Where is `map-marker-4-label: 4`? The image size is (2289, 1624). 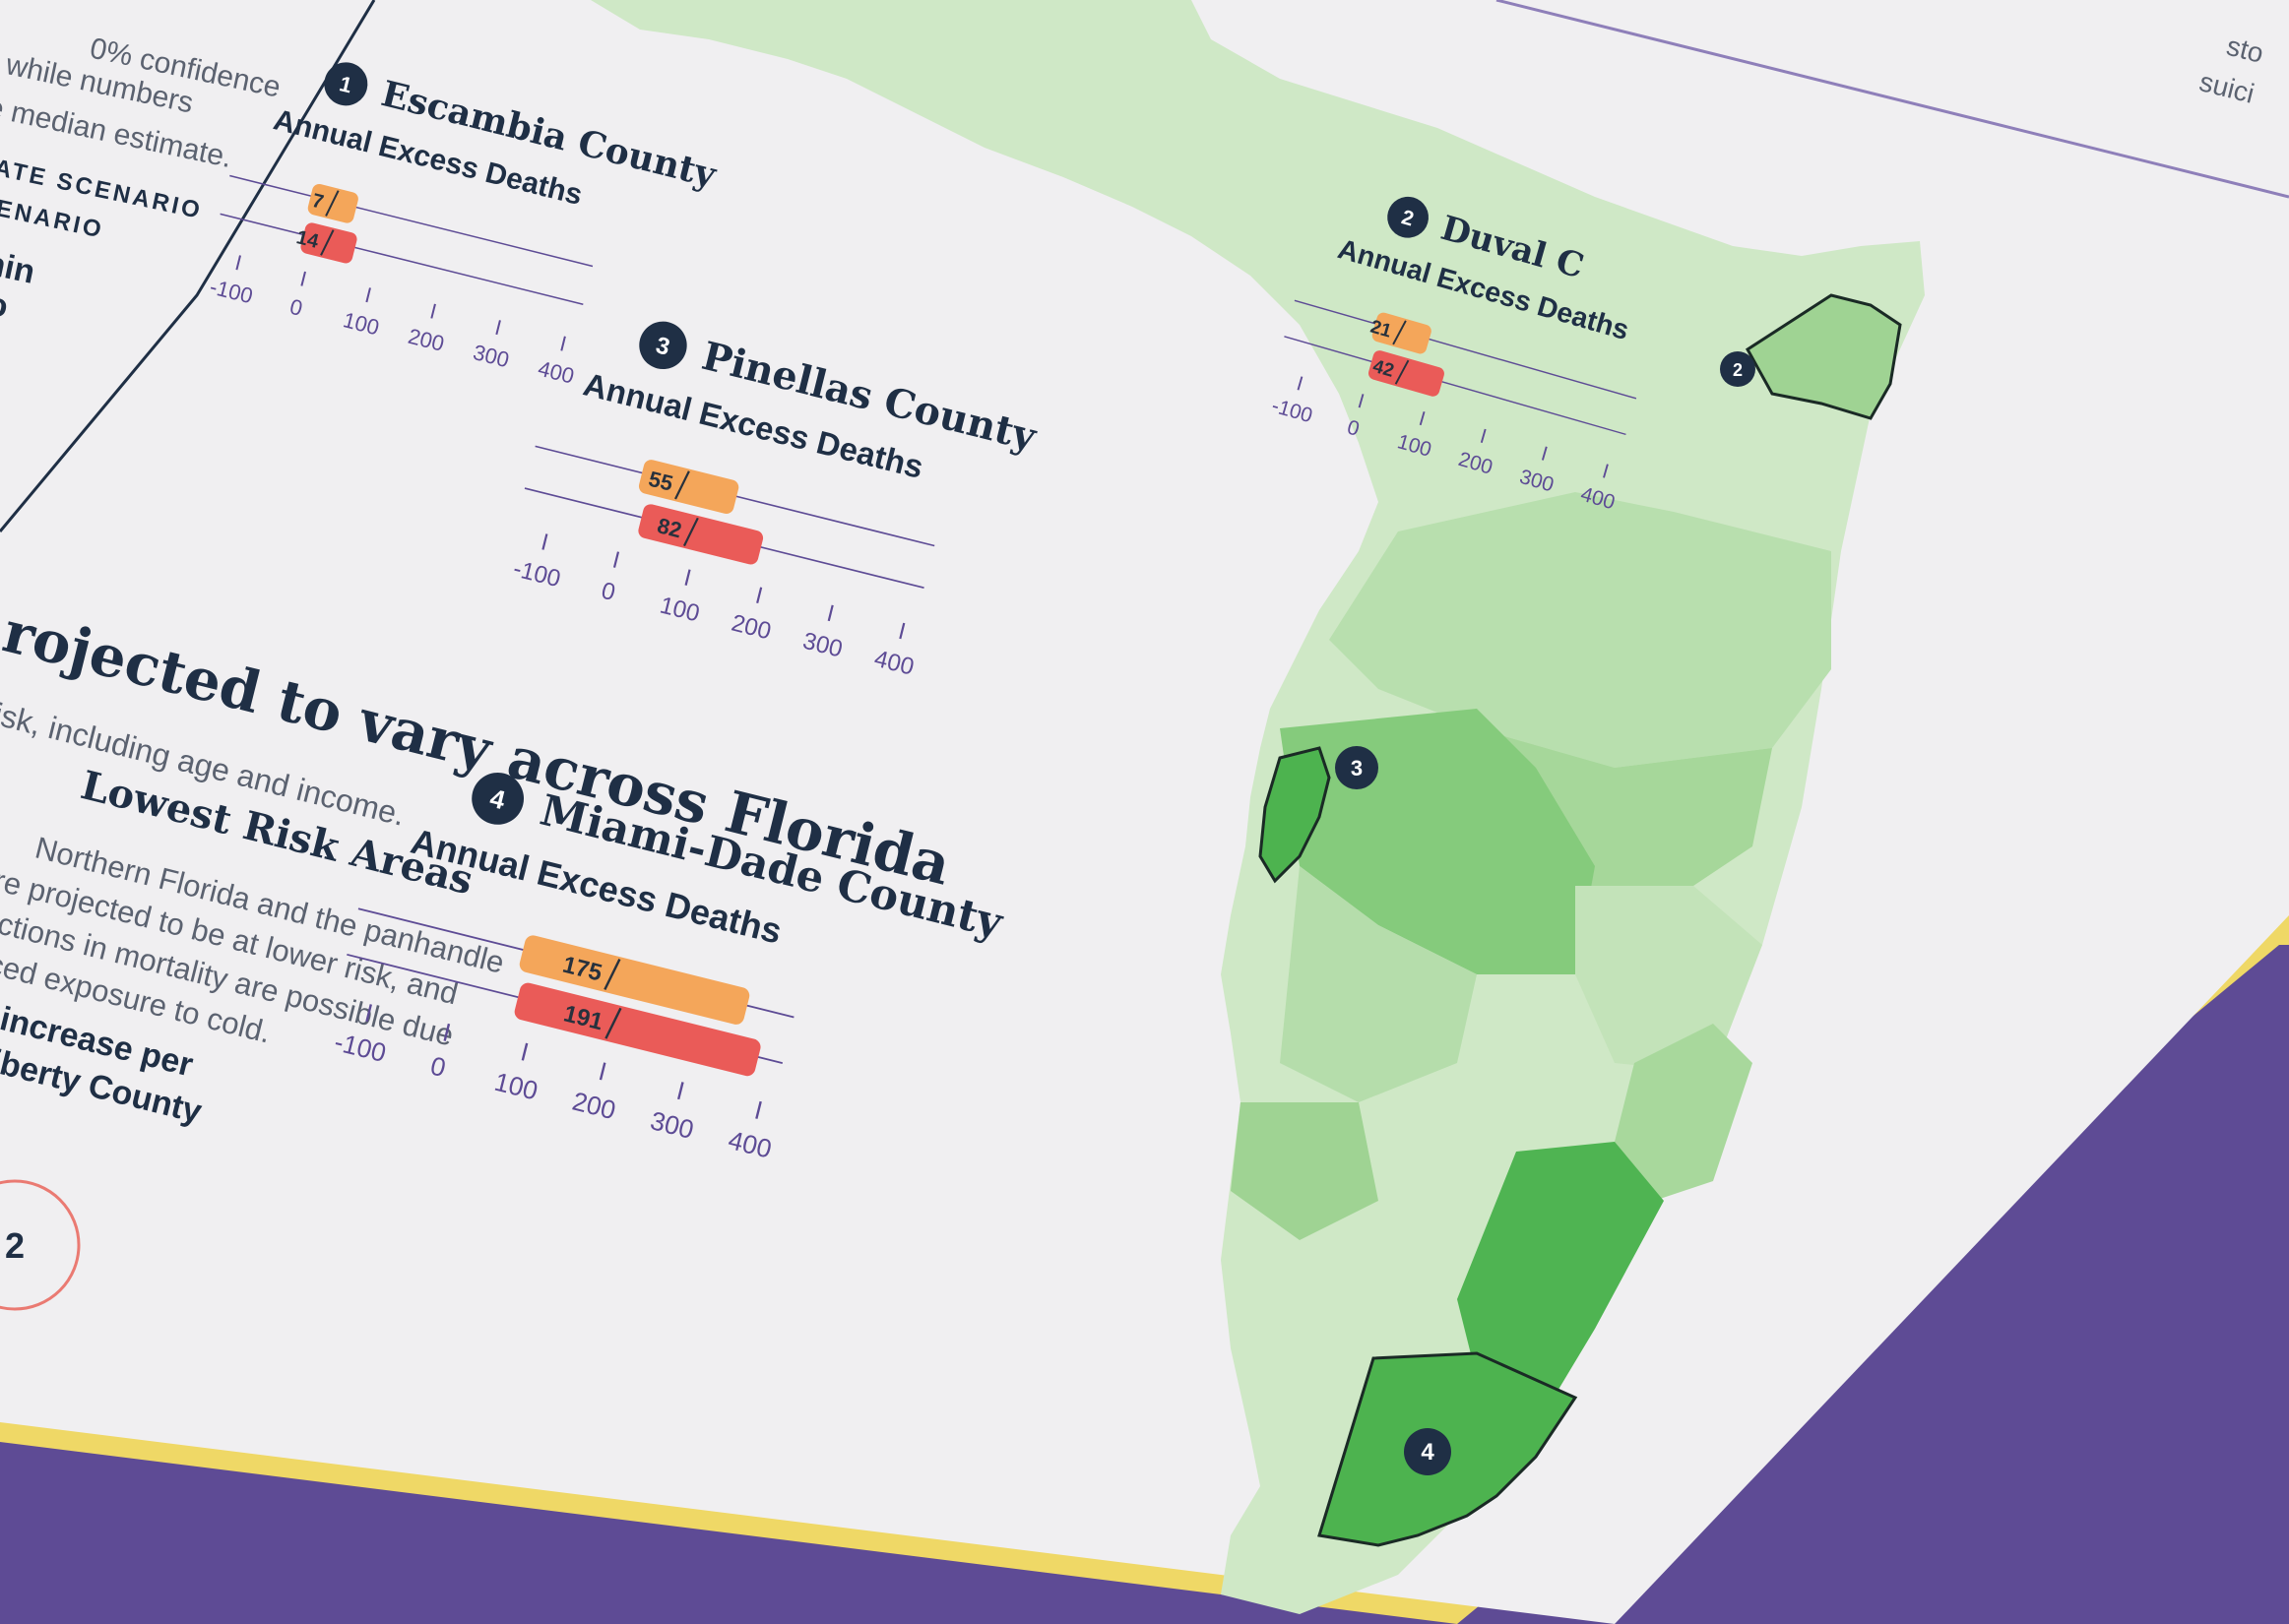
map-marker-4-label: 4 is located at coordinates (1427, 1452).